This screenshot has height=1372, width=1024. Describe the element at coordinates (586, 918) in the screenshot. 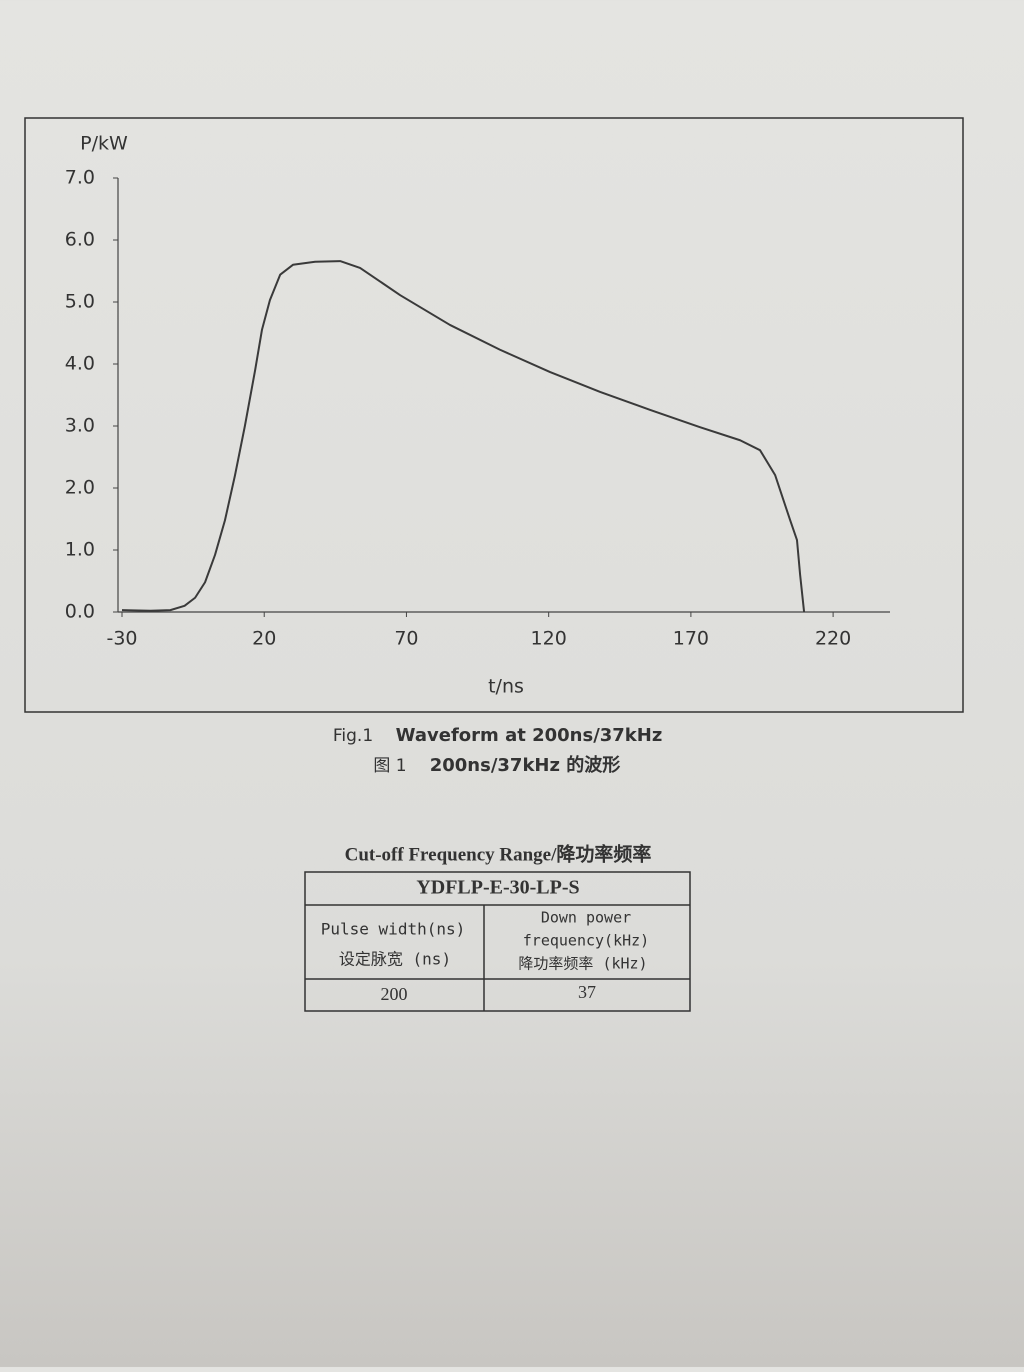

I see `table-header: Down power` at that location.